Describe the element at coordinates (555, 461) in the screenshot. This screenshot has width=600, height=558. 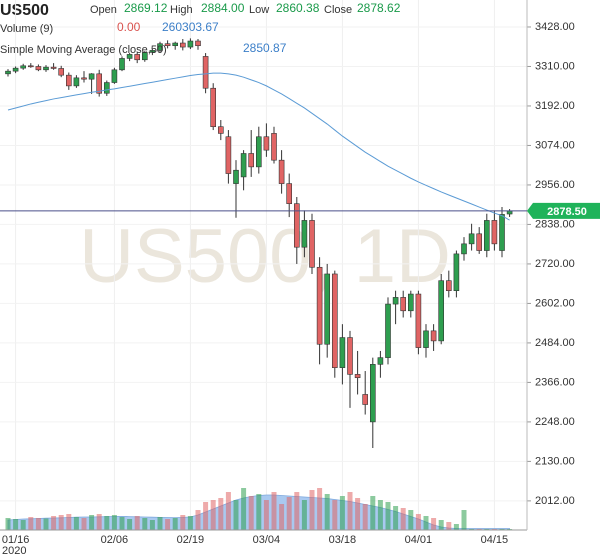
I see `y-tick-label: 2130.00` at that location.